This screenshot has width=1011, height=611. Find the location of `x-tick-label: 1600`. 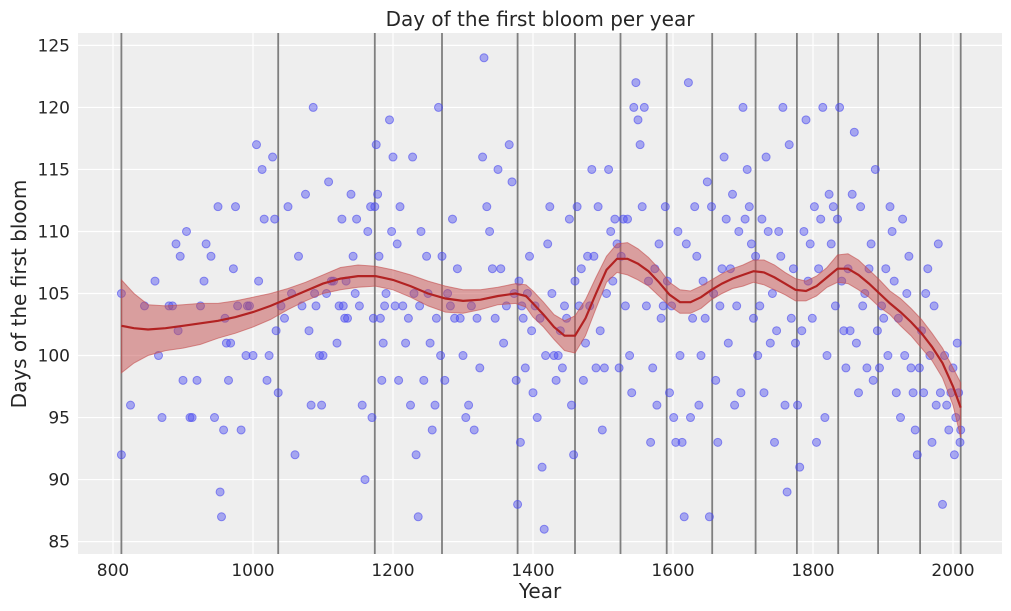

x-tick-label: 1600 is located at coordinates (672, 571).